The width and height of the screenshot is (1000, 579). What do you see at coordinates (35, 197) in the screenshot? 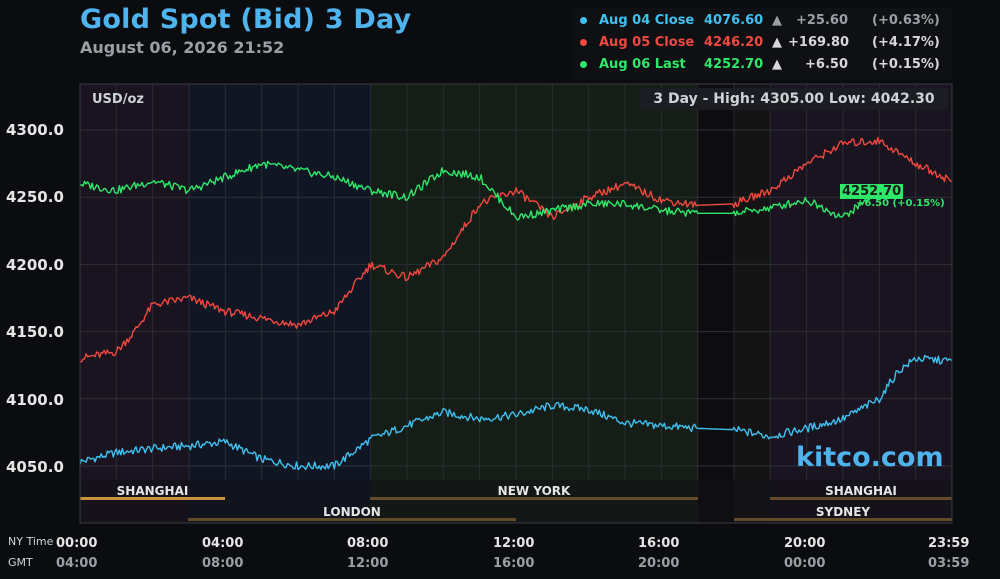
I see `y-tick-label: 4250.0` at bounding box center [35, 197].